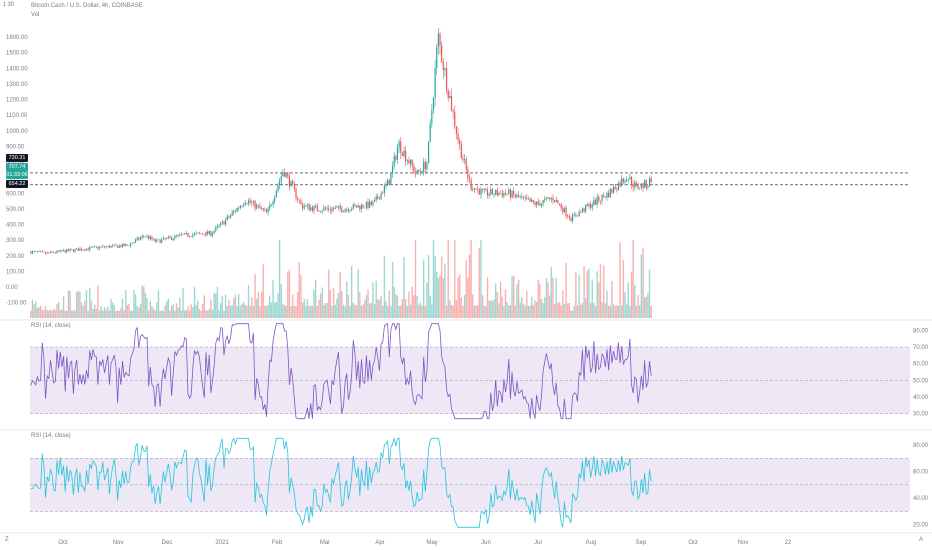  What do you see at coordinates (7, 540) in the screenshot?
I see `bottom-left-label: Z` at bounding box center [7, 540].